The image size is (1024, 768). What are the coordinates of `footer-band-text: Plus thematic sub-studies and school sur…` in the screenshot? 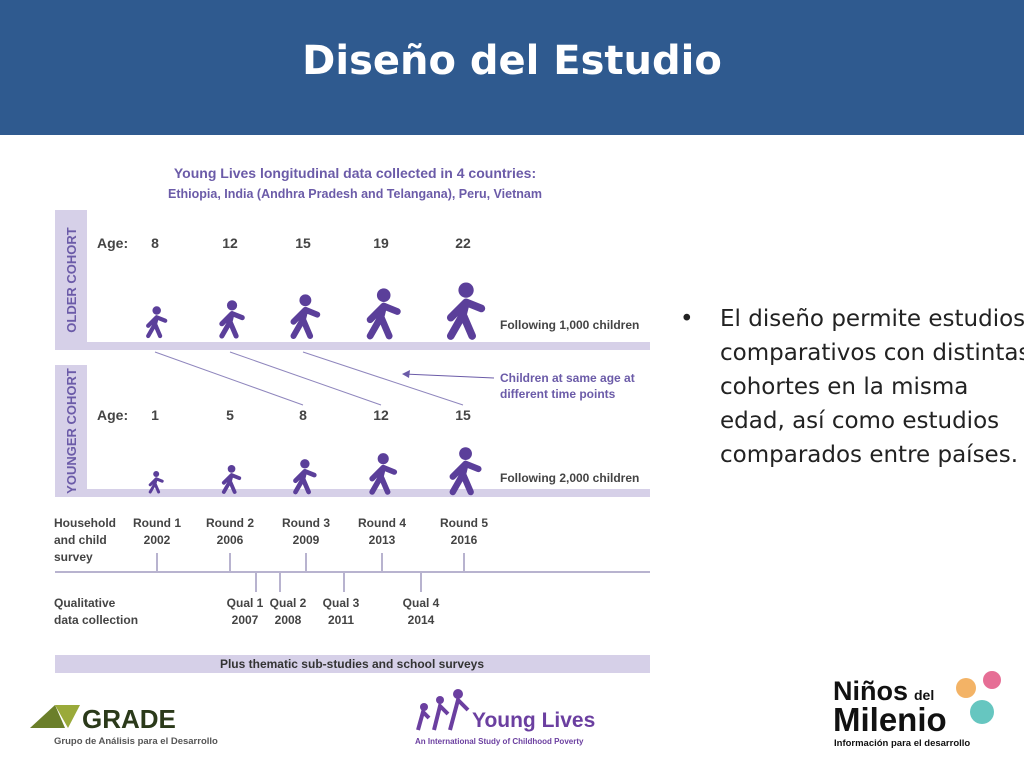 It's located at (352, 664).